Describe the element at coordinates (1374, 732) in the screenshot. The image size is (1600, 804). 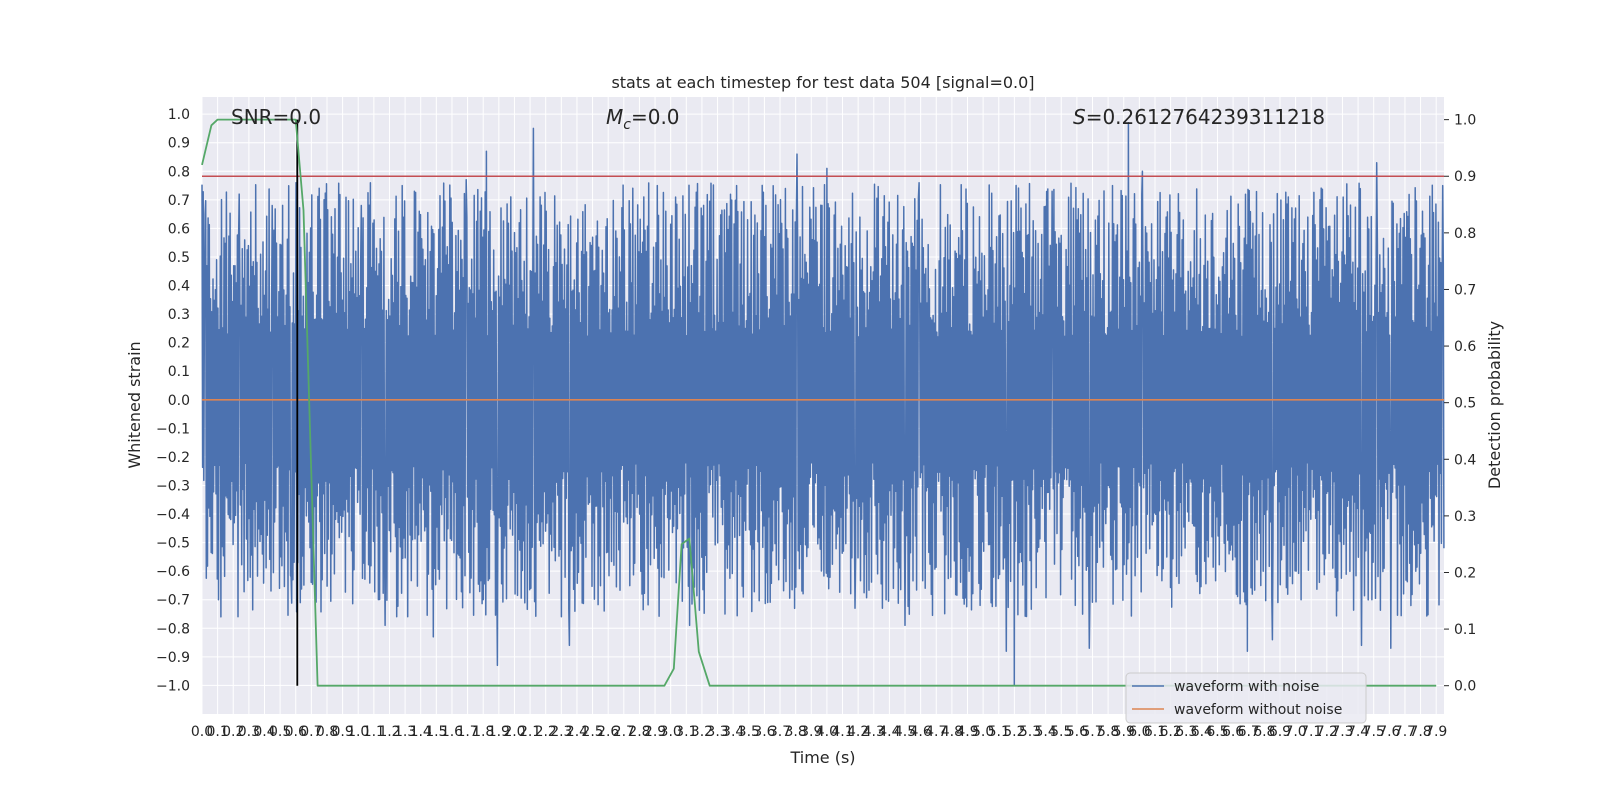
I see `x-tick-label: 7.5` at that location.